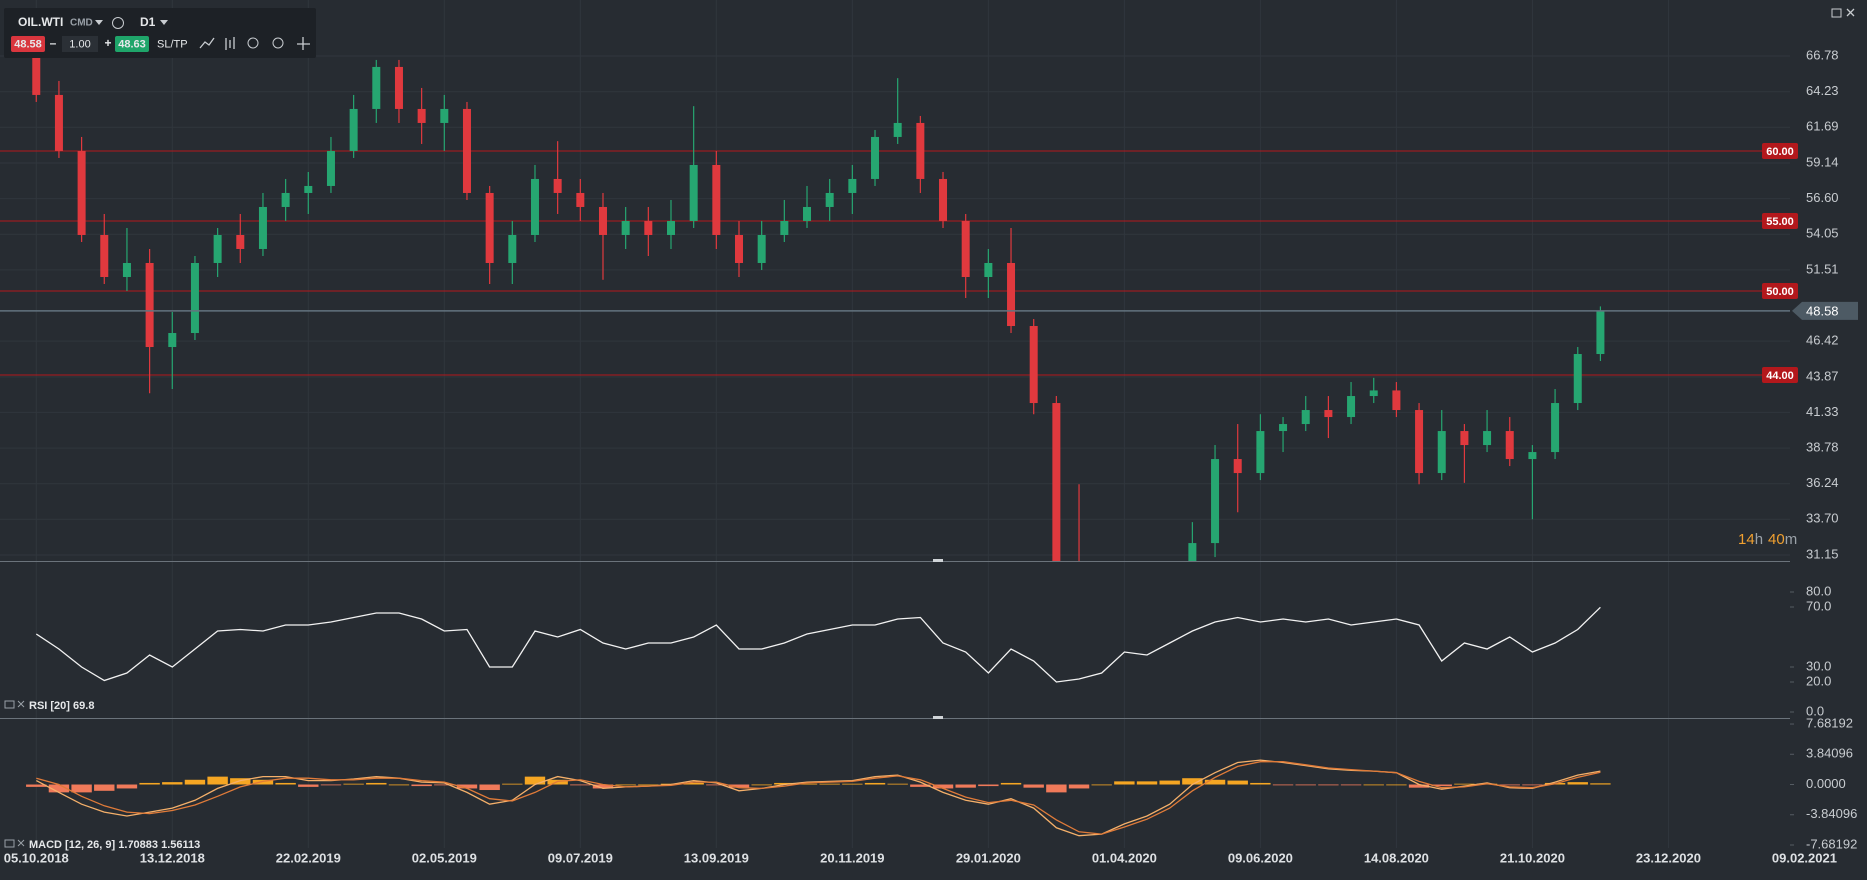 The width and height of the screenshot is (1867, 880). I want to click on y-tick-label: 51.51, so click(1822, 268).